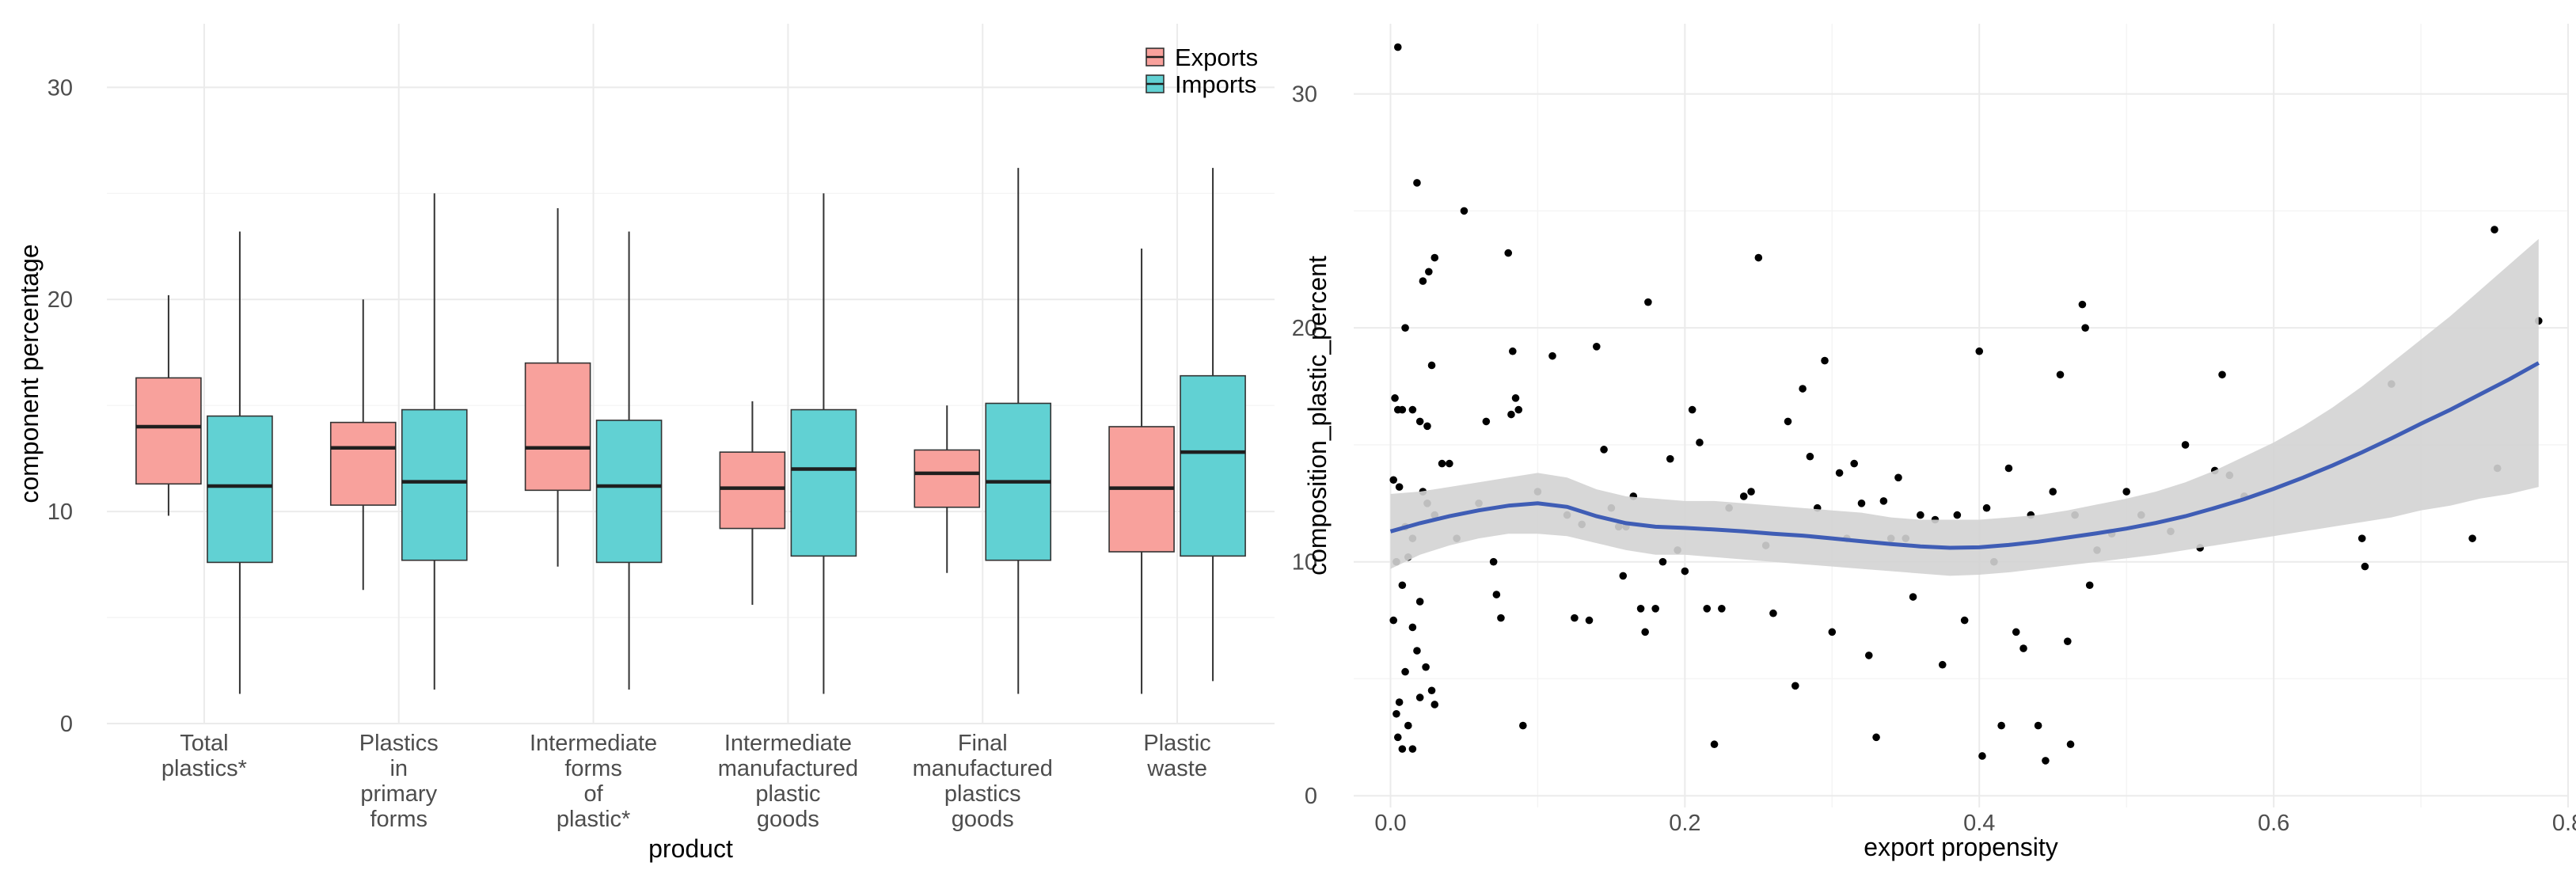 The width and height of the screenshot is (2576, 870). Describe the element at coordinates (1216, 57) in the screenshot. I see `legend-label-exports: Exports` at that location.